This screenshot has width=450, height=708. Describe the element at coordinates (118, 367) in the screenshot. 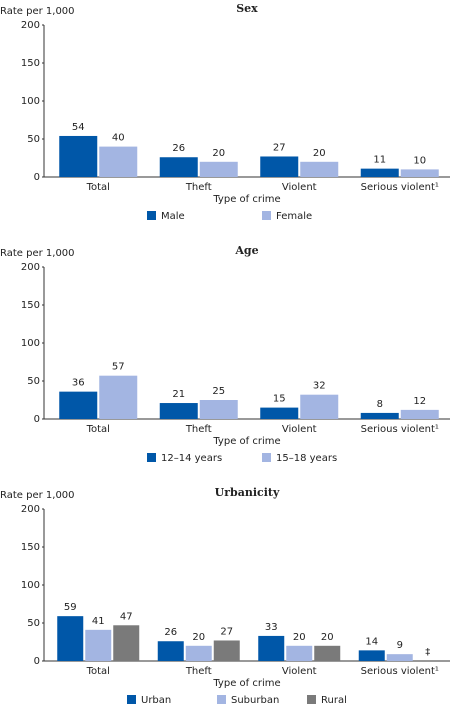

I see `data-label: 57` at that location.